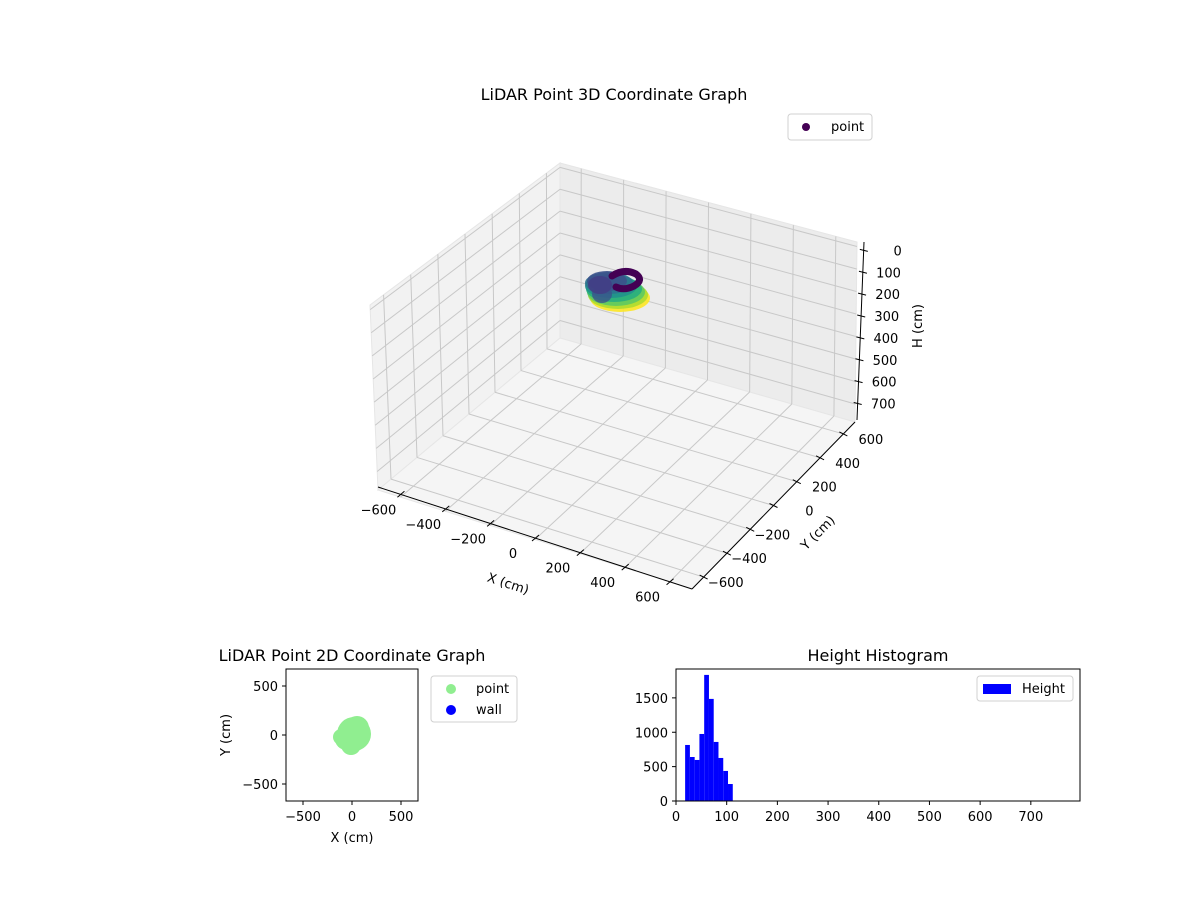  Describe the element at coordinates (352, 655) in the screenshot. I see `plot-2d-title: LiDAR Point 2D Coordinate Graph` at that location.